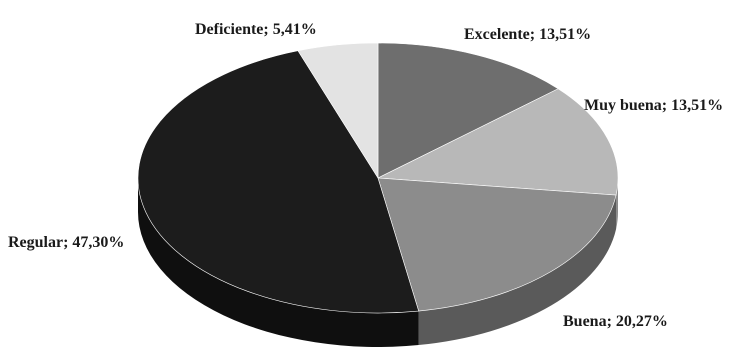 Image resolution: width=750 pixels, height=351 pixels. What do you see at coordinates (517, 270) in the screenshot?
I see `pie-side-buena` at bounding box center [517, 270].